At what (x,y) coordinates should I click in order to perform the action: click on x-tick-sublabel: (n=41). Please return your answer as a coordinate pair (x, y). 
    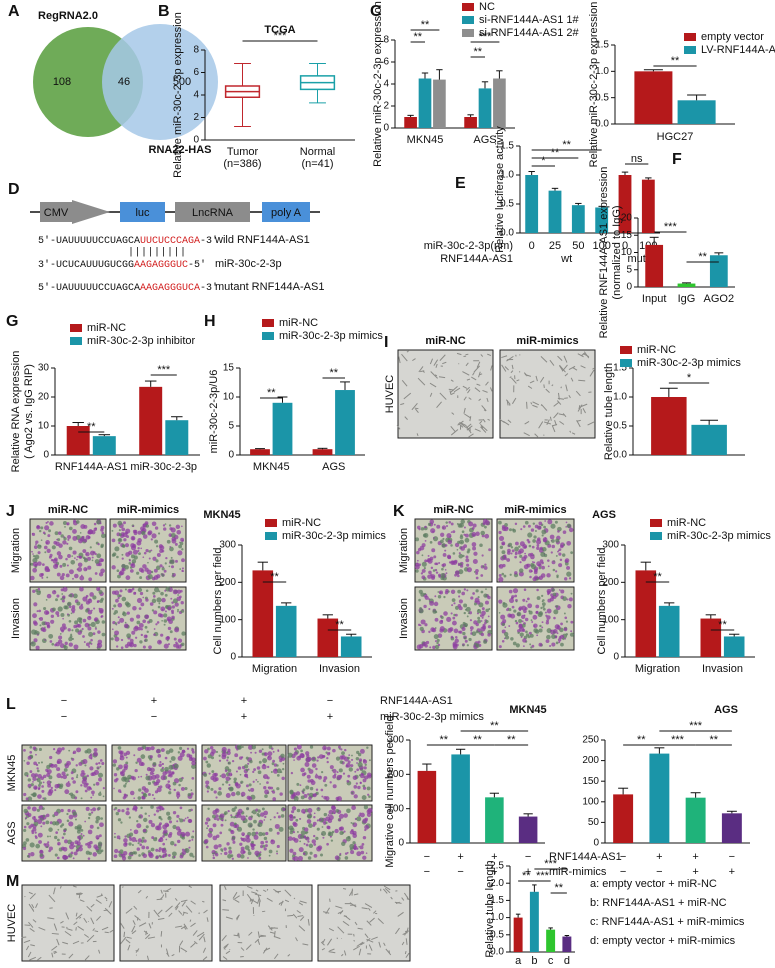
    Looking at the image, I should click on (317, 164).